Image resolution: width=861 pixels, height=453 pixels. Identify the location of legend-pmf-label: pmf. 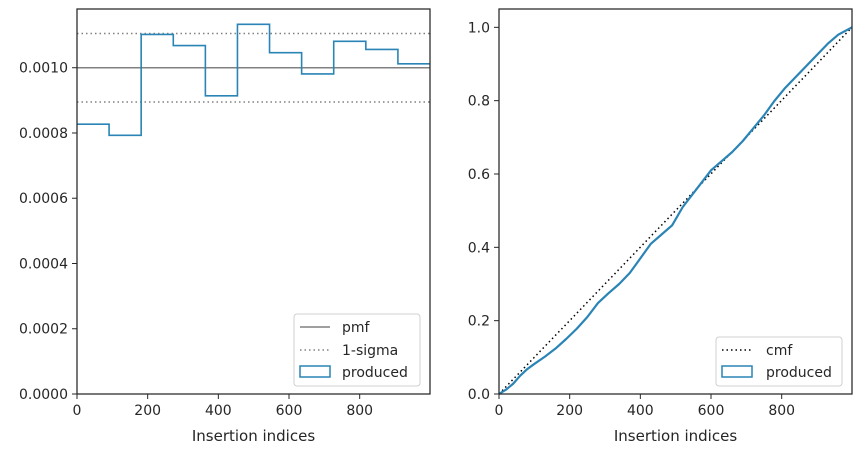
(356, 328).